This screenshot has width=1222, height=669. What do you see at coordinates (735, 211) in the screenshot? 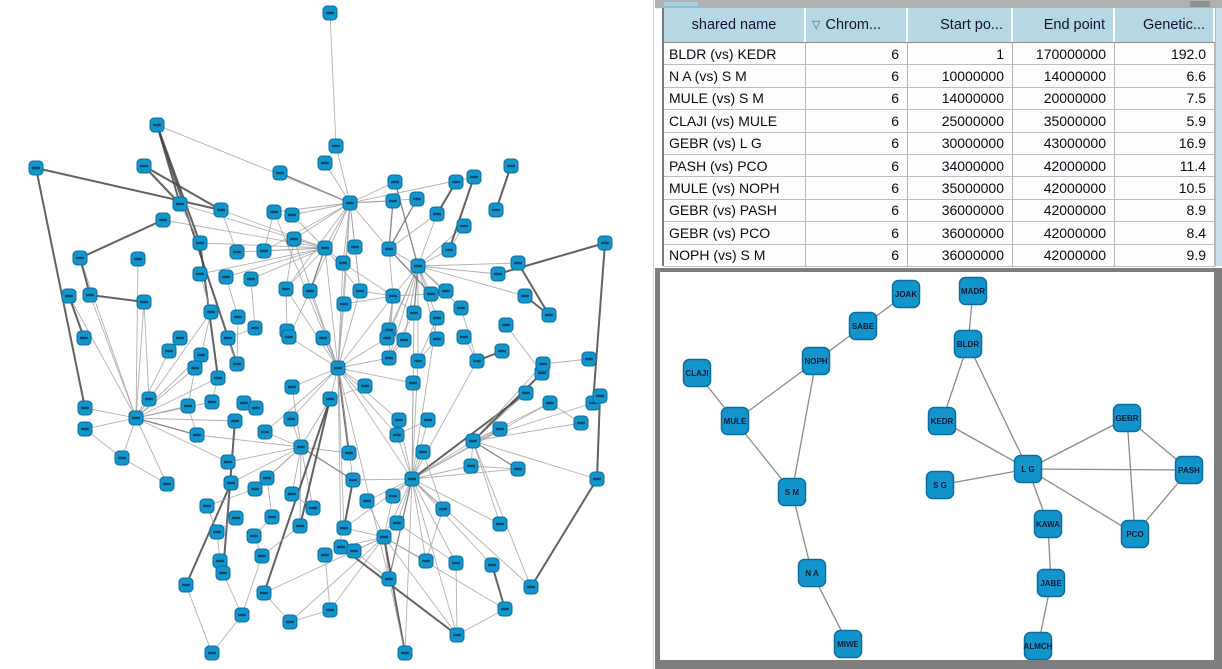
I see `cell-shared-name: GEBR (vs) PASH` at bounding box center [735, 211].